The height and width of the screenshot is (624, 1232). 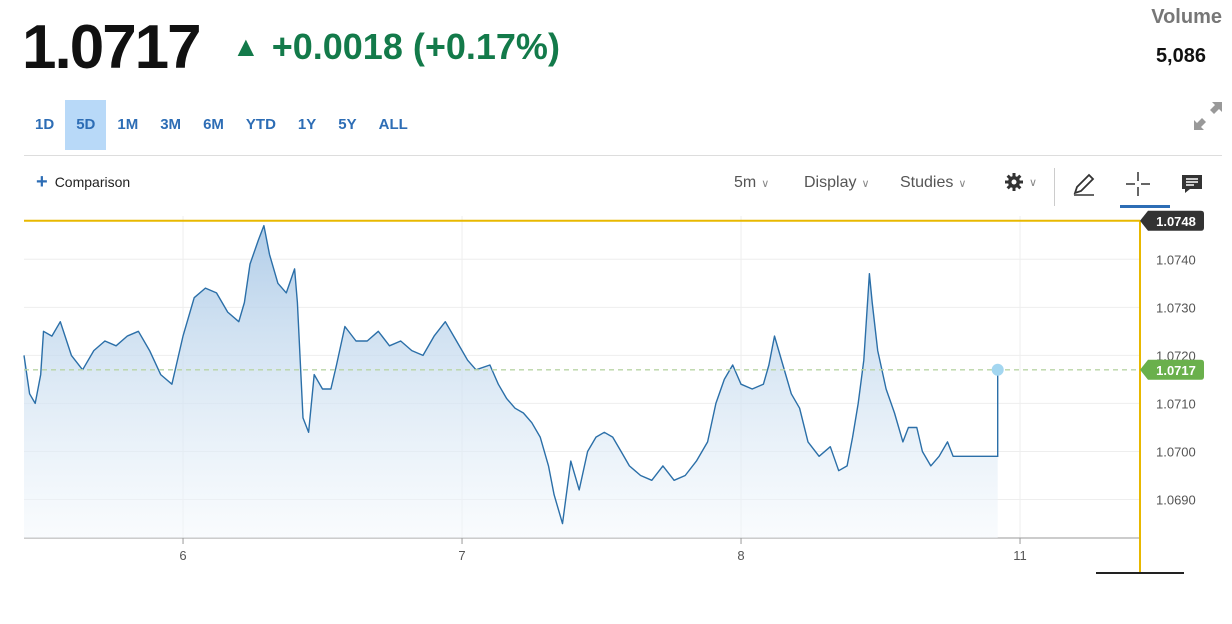 What do you see at coordinates (1176, 500) in the screenshot?
I see `y-tick-label: 1.0690` at bounding box center [1176, 500].